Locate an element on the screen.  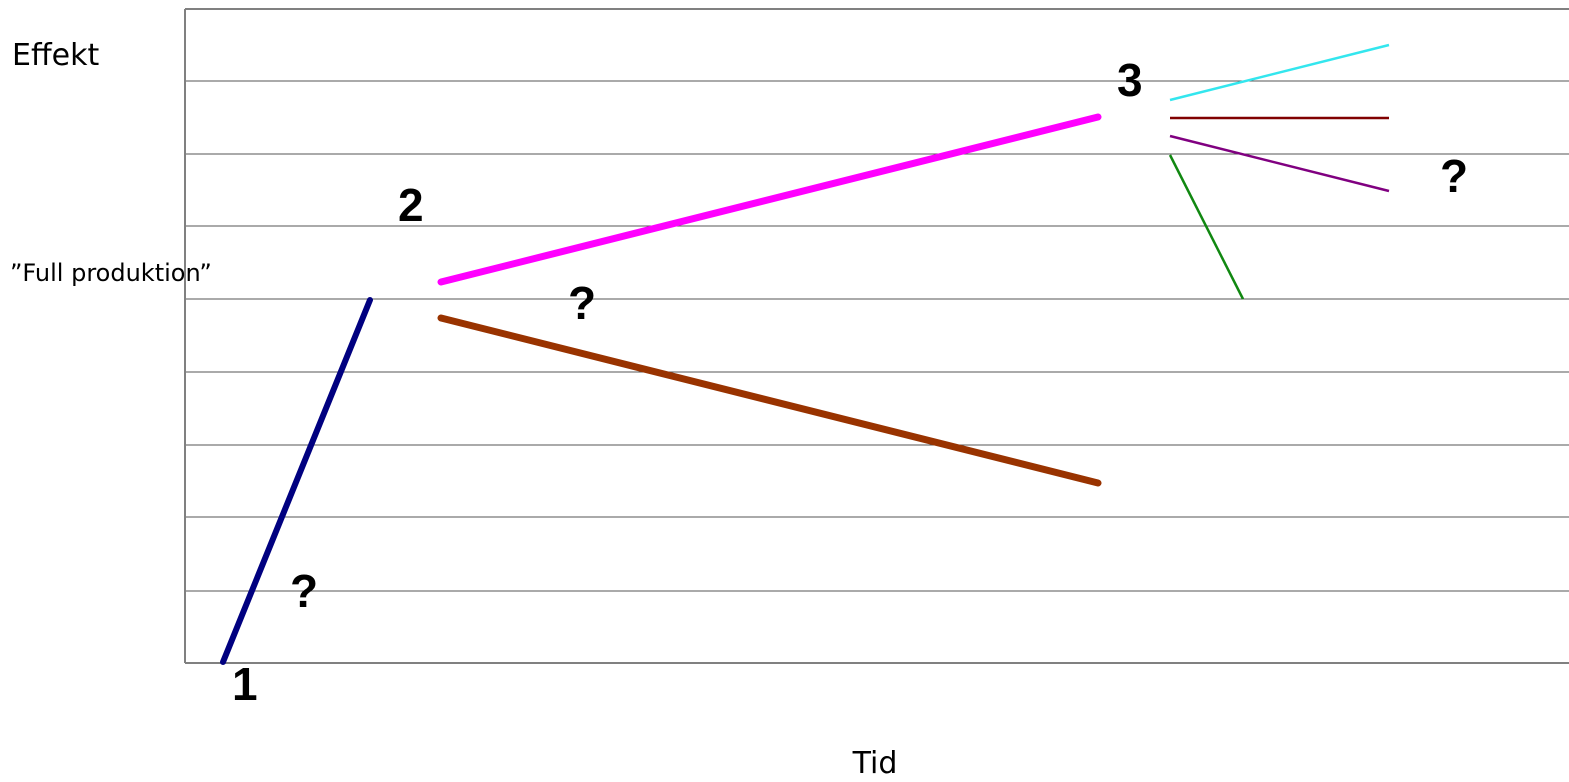
phase2-growth-line is located at coordinates (769, 199).